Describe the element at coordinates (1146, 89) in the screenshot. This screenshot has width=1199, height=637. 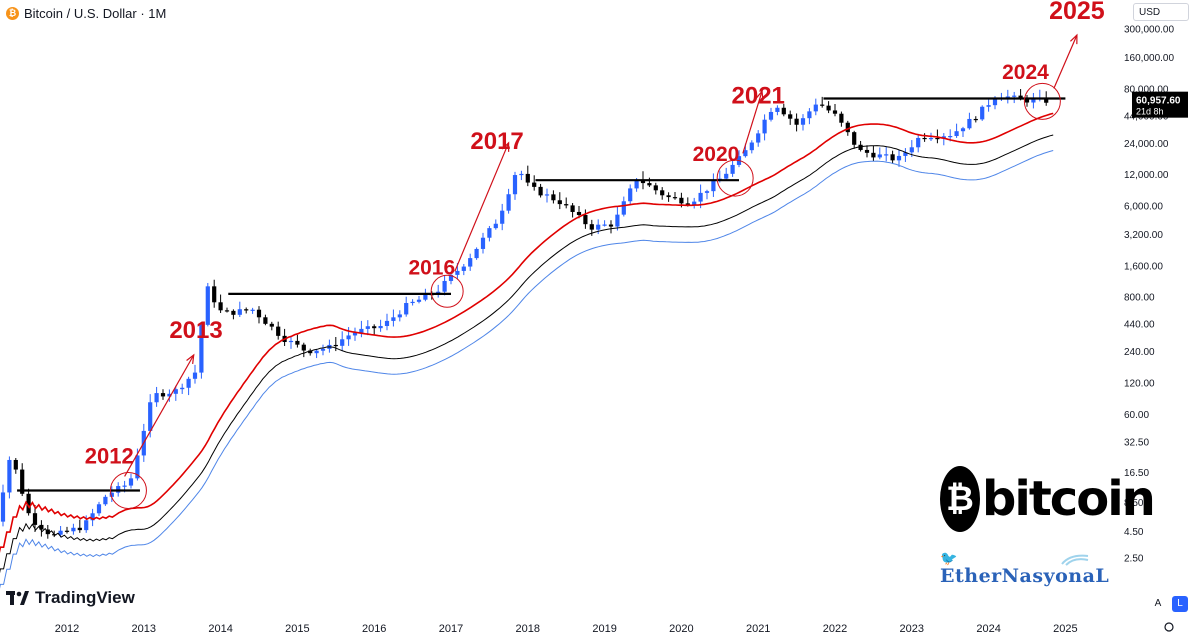
I see `price-tick-label: 80,000.00` at that location.